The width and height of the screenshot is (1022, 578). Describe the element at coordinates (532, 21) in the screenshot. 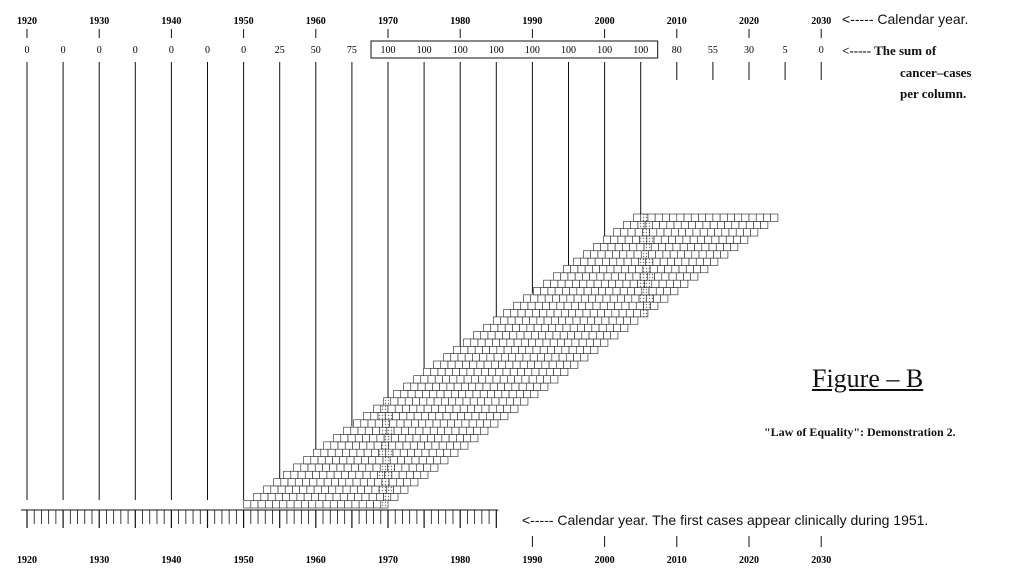

I see `top-year-tick-label: 1990` at that location.